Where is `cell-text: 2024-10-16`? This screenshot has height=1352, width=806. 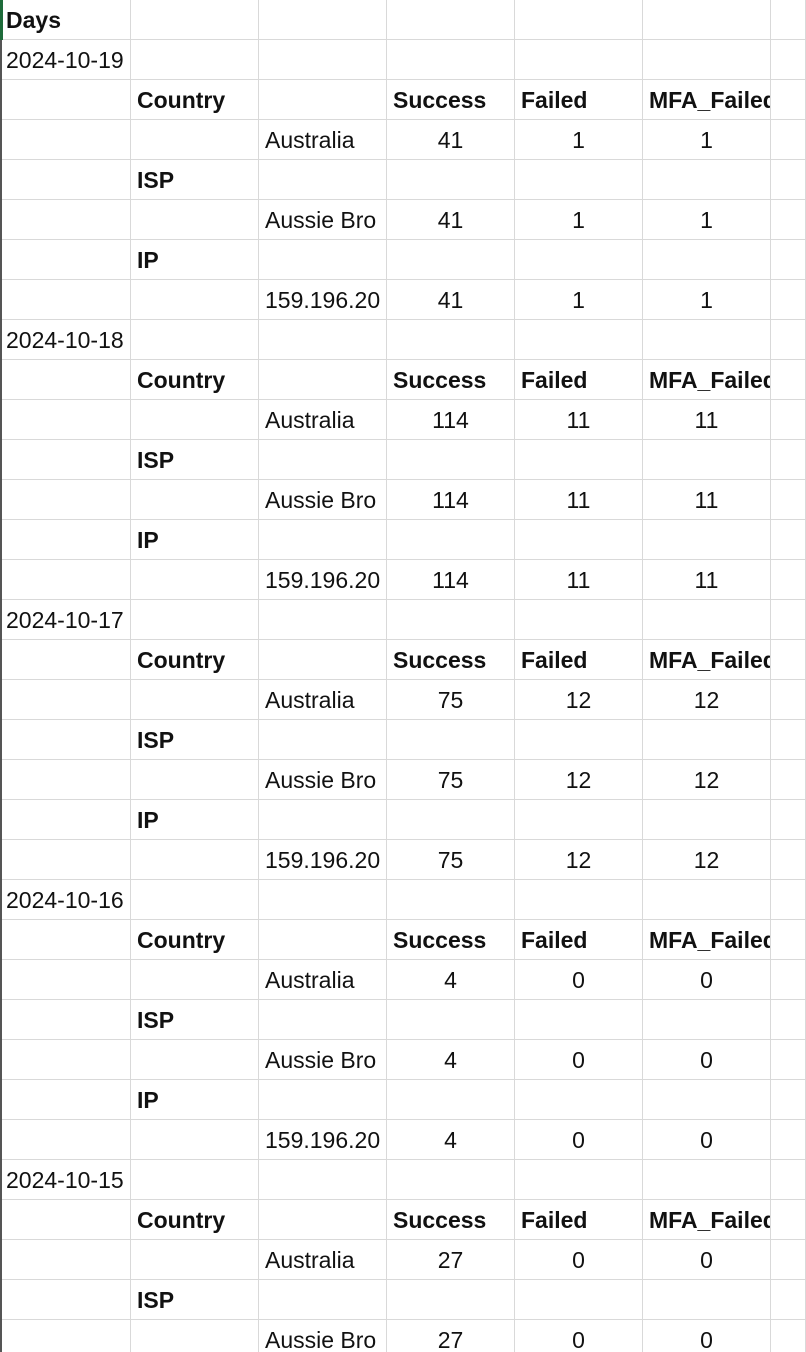
cell-text: 2024-10-16 is located at coordinates (65, 900).